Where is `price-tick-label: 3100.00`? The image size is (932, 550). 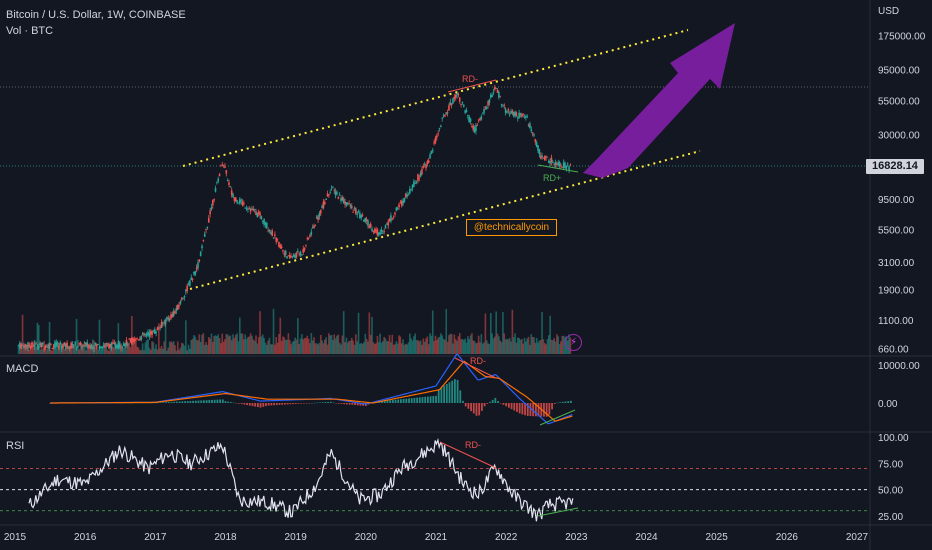 price-tick-label: 3100.00 is located at coordinates (896, 263).